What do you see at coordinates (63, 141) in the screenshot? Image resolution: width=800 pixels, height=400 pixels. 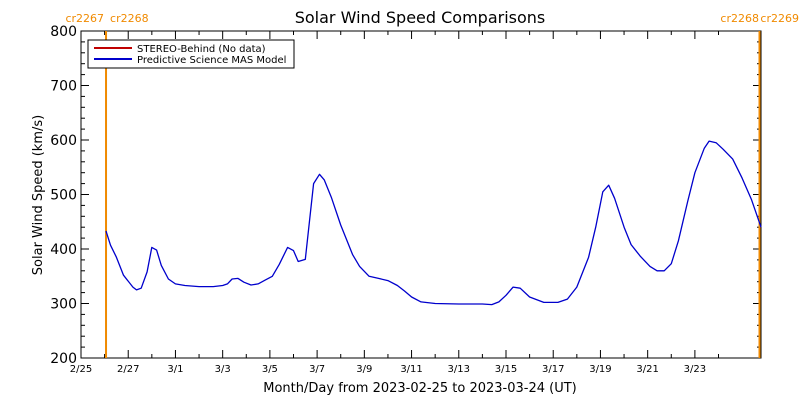 I see `y-tick-label: 600` at bounding box center [63, 141].